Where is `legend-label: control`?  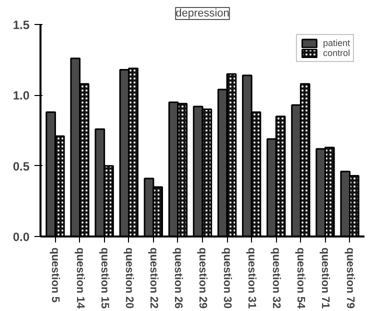
legend-label: control is located at coordinates (336, 53).